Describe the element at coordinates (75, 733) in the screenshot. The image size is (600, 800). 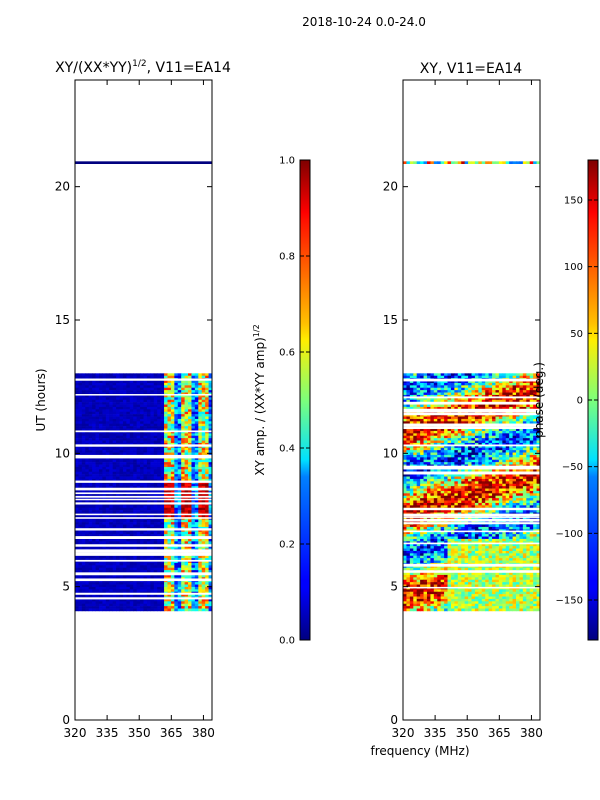
I see `amplitude-xtick-label: 320` at that location.